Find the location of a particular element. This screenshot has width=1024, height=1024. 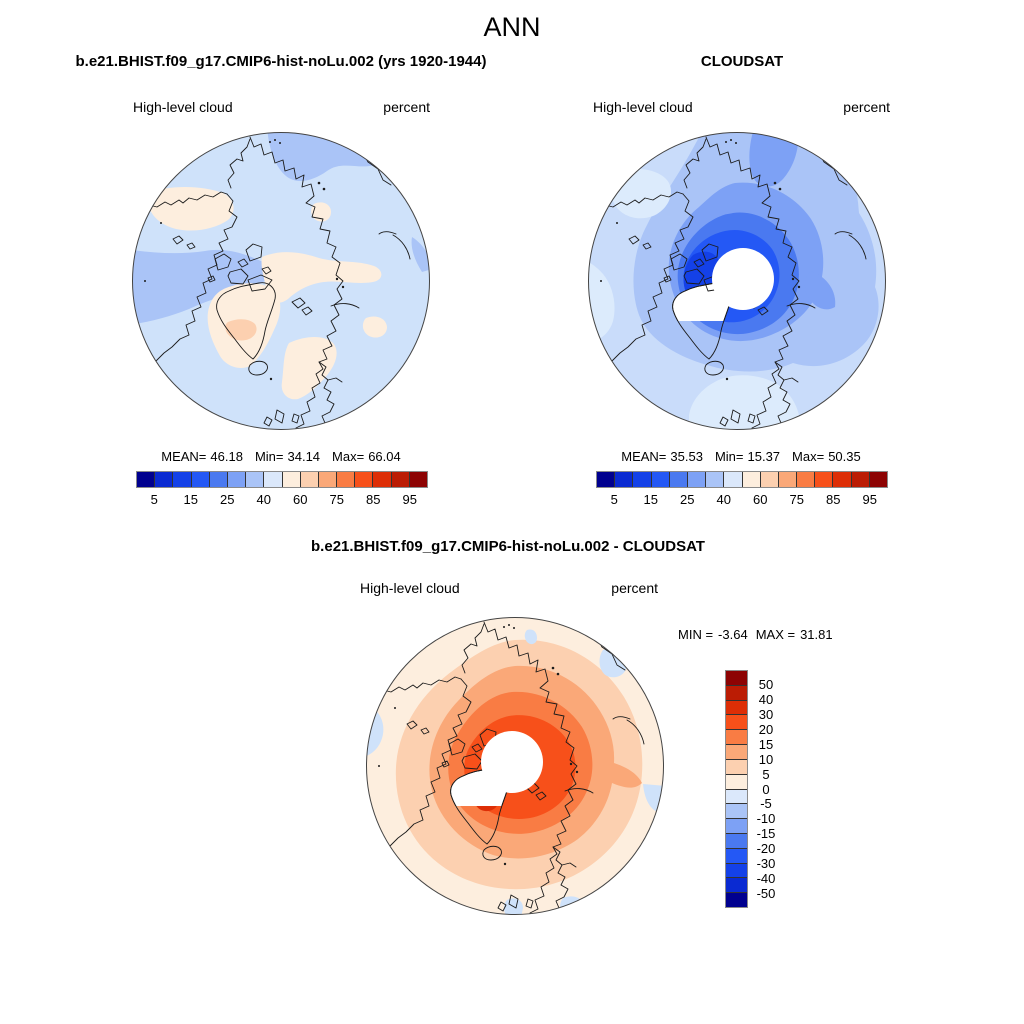

colorbar-value-label: -30 is located at coordinates (766, 863).